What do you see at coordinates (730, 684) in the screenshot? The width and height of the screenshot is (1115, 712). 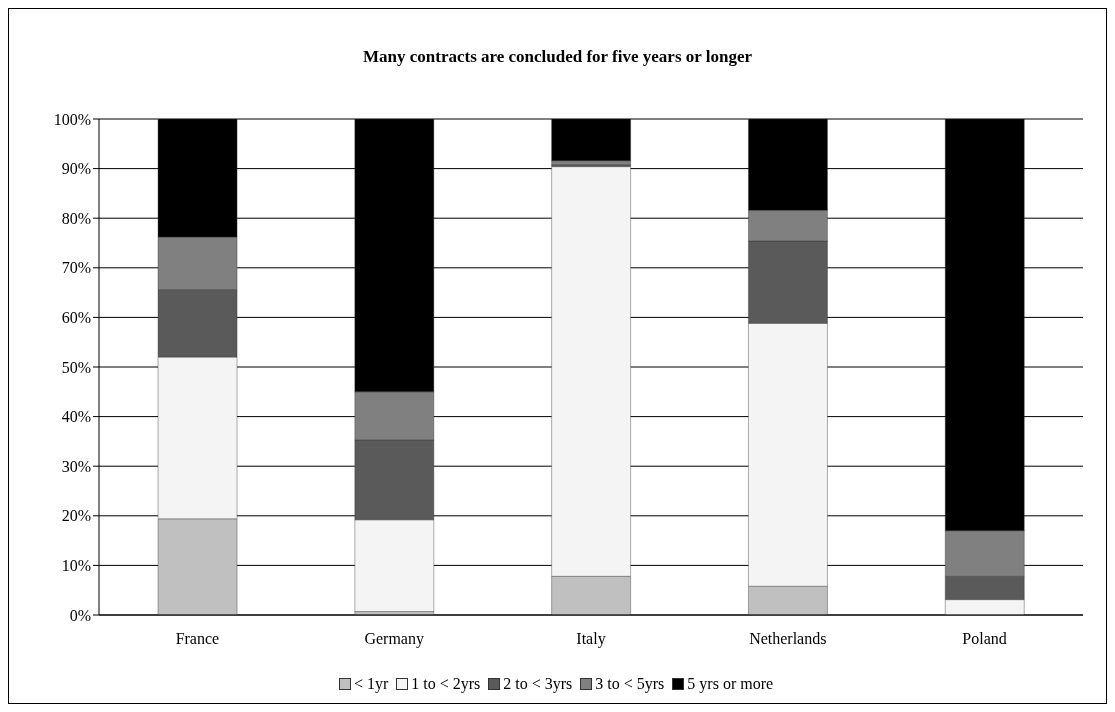 I see `legend-label: 5 yrs or more` at bounding box center [730, 684].